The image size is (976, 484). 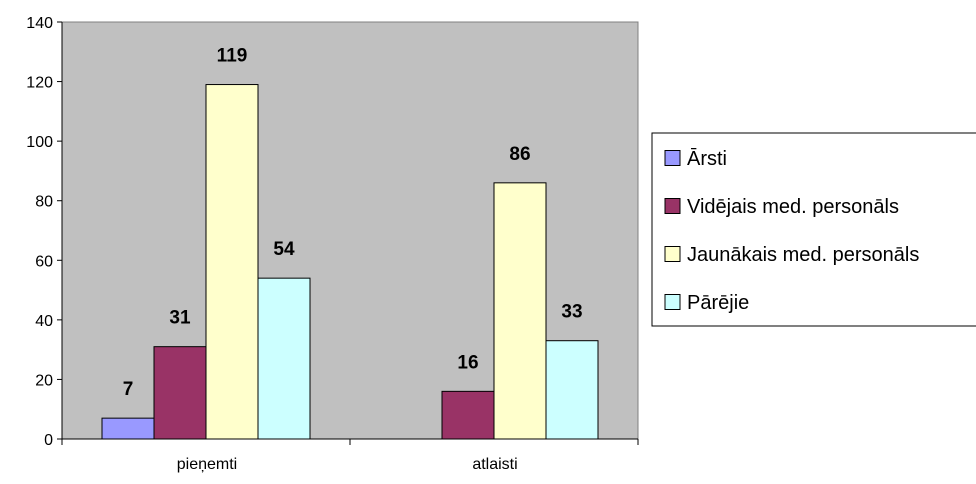 I want to click on x-category-label: atlaisti, so click(x=494, y=464).